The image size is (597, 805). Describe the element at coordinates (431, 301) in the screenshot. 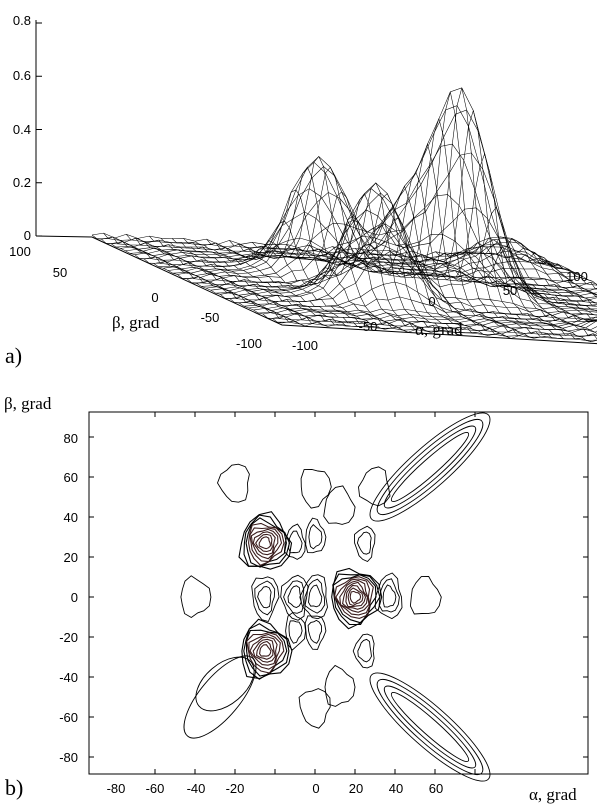

I see `x-tick-label: 0` at that location.